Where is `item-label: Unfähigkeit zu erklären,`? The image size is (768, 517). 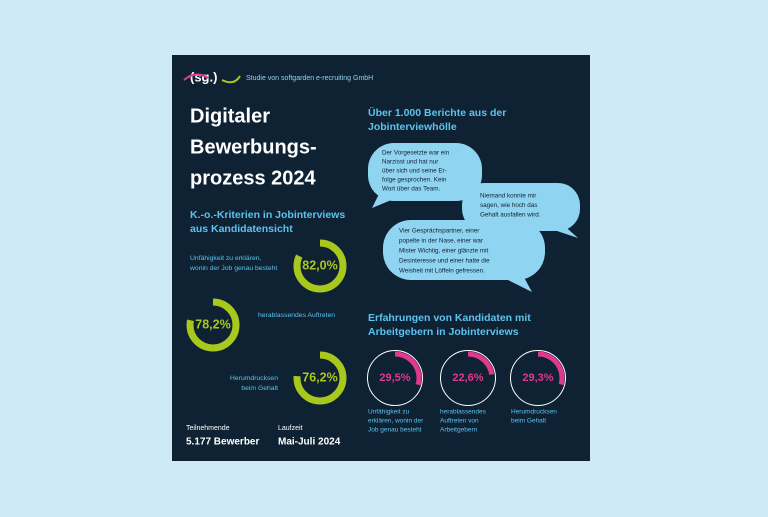
item-label: Unfähigkeit zu erklären, is located at coordinates (226, 258).